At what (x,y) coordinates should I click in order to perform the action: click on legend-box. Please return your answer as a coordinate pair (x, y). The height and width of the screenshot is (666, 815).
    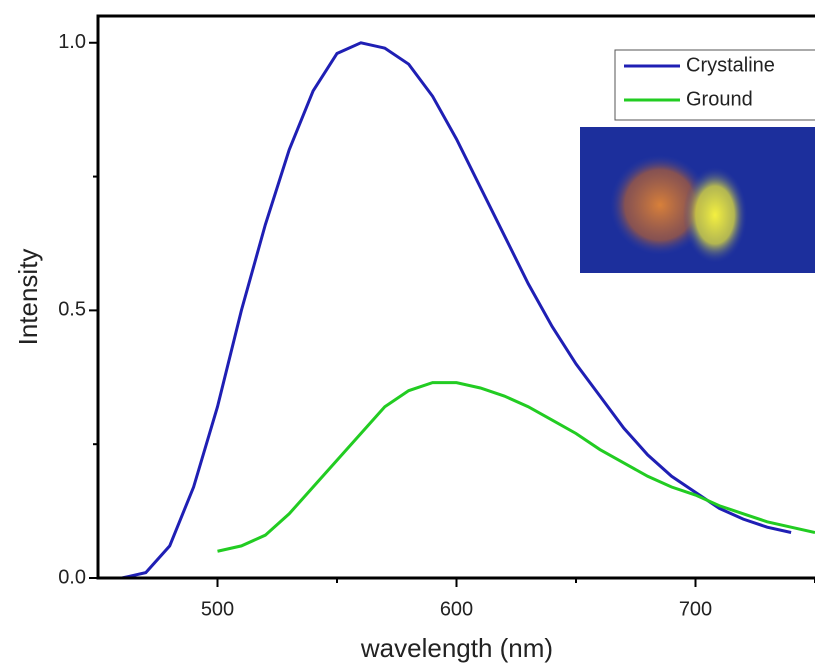
    Looking at the image, I should click on (714, 85).